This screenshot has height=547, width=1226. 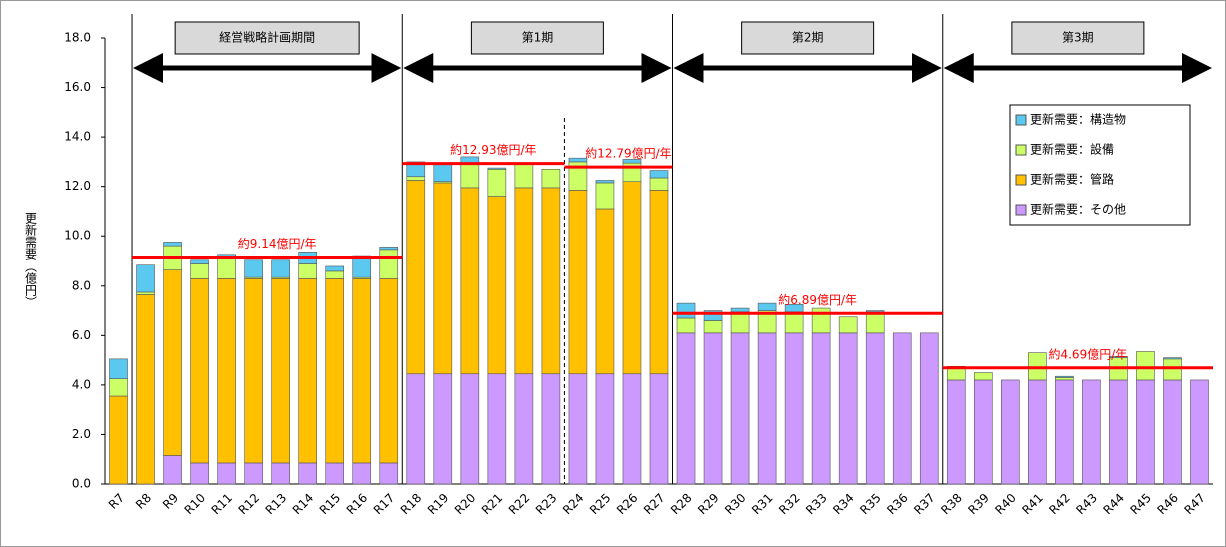 What do you see at coordinates (81, 285) in the screenshot?
I see `y-tick-label: 8.0` at bounding box center [81, 285].